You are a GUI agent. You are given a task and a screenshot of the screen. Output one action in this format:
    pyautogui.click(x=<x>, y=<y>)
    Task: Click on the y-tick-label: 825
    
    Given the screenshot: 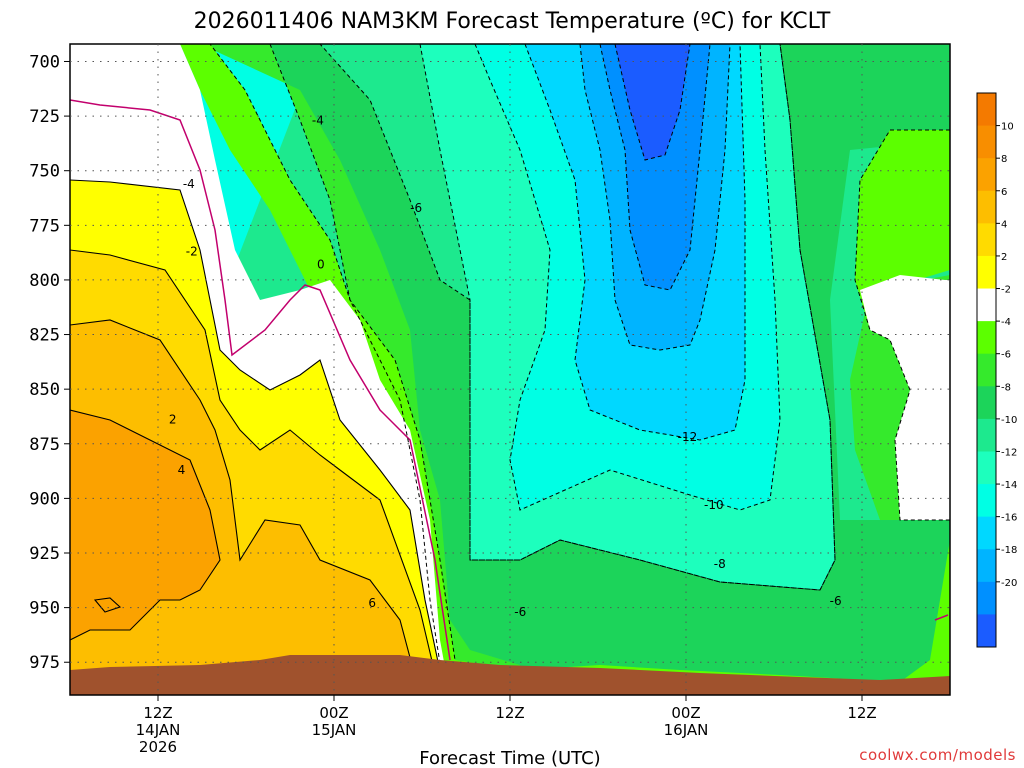 What is the action you would take?
    pyautogui.click(x=44, y=336)
    